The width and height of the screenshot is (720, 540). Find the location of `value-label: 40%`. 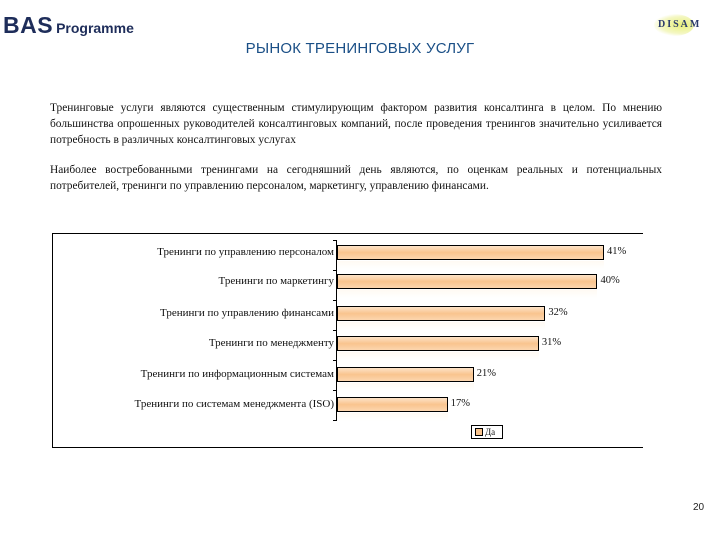

value-label: 40% is located at coordinates (610, 280).